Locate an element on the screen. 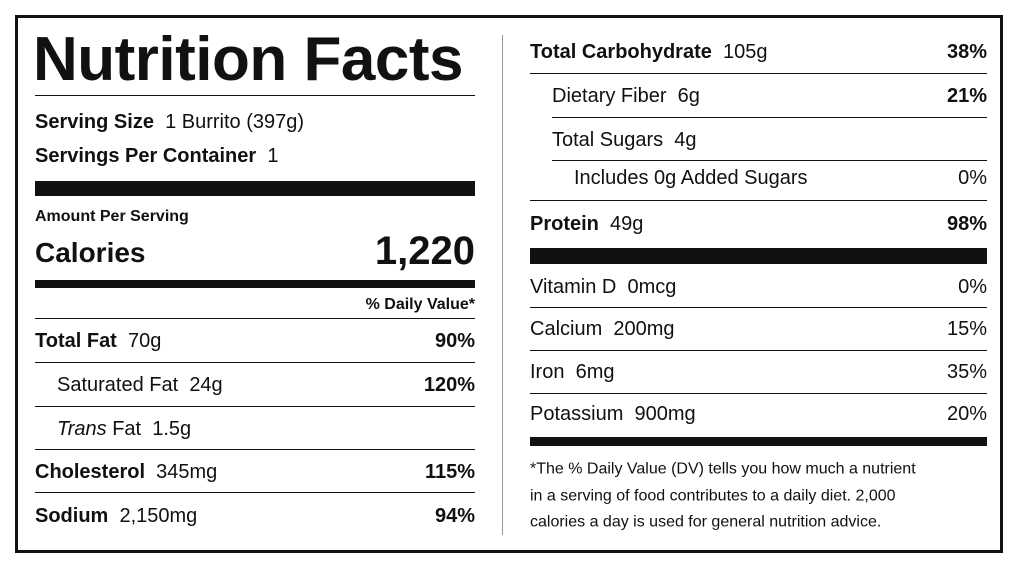 The image size is (1024, 576). daily-value-percent: 90% is located at coordinates (454, 341).